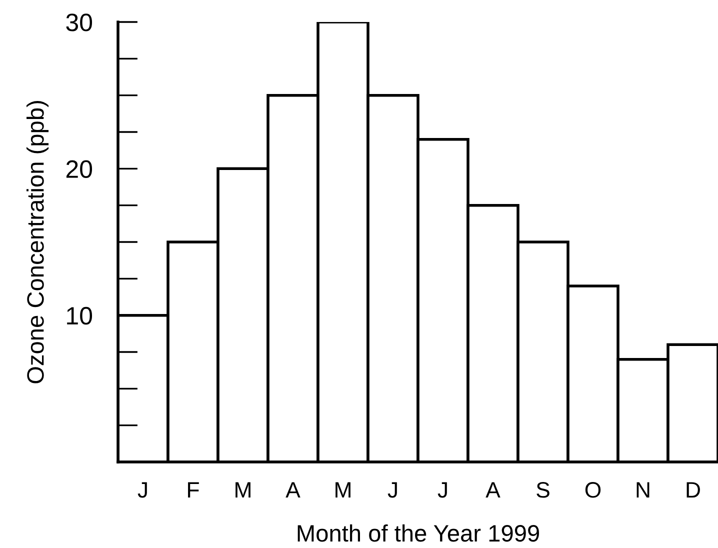 The image size is (718, 548). I want to click on x-tick-label: S, so click(543, 490).